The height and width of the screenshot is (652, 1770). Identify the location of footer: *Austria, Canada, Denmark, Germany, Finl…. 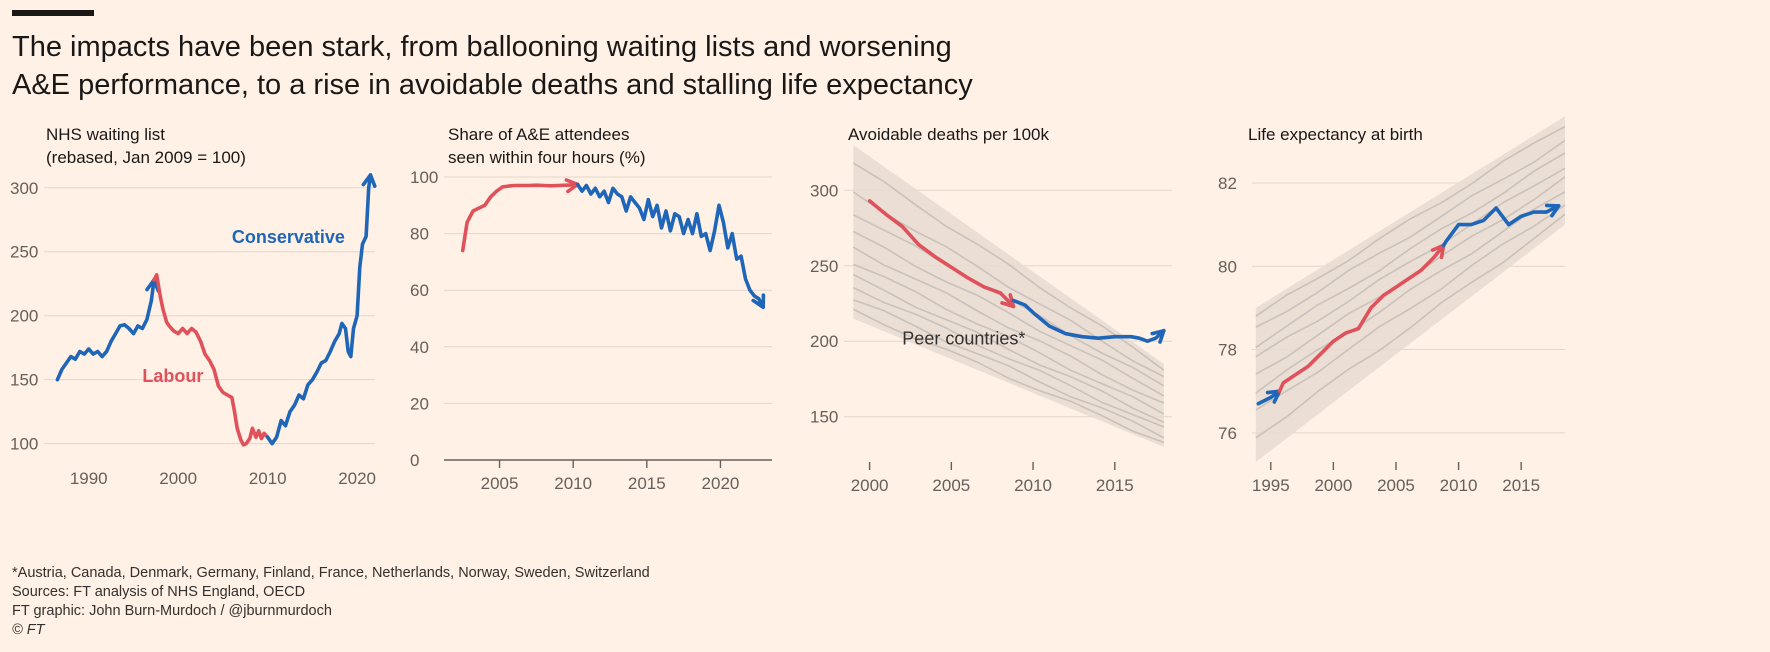
(462, 602).